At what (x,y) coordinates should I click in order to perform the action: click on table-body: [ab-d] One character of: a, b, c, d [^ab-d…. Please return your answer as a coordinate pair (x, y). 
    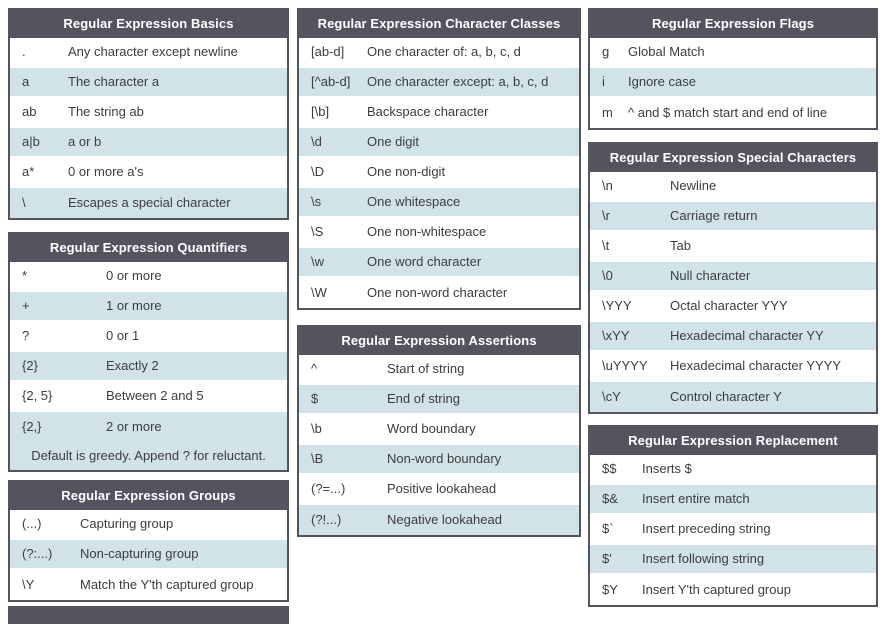
    Looking at the image, I should click on (439, 173).